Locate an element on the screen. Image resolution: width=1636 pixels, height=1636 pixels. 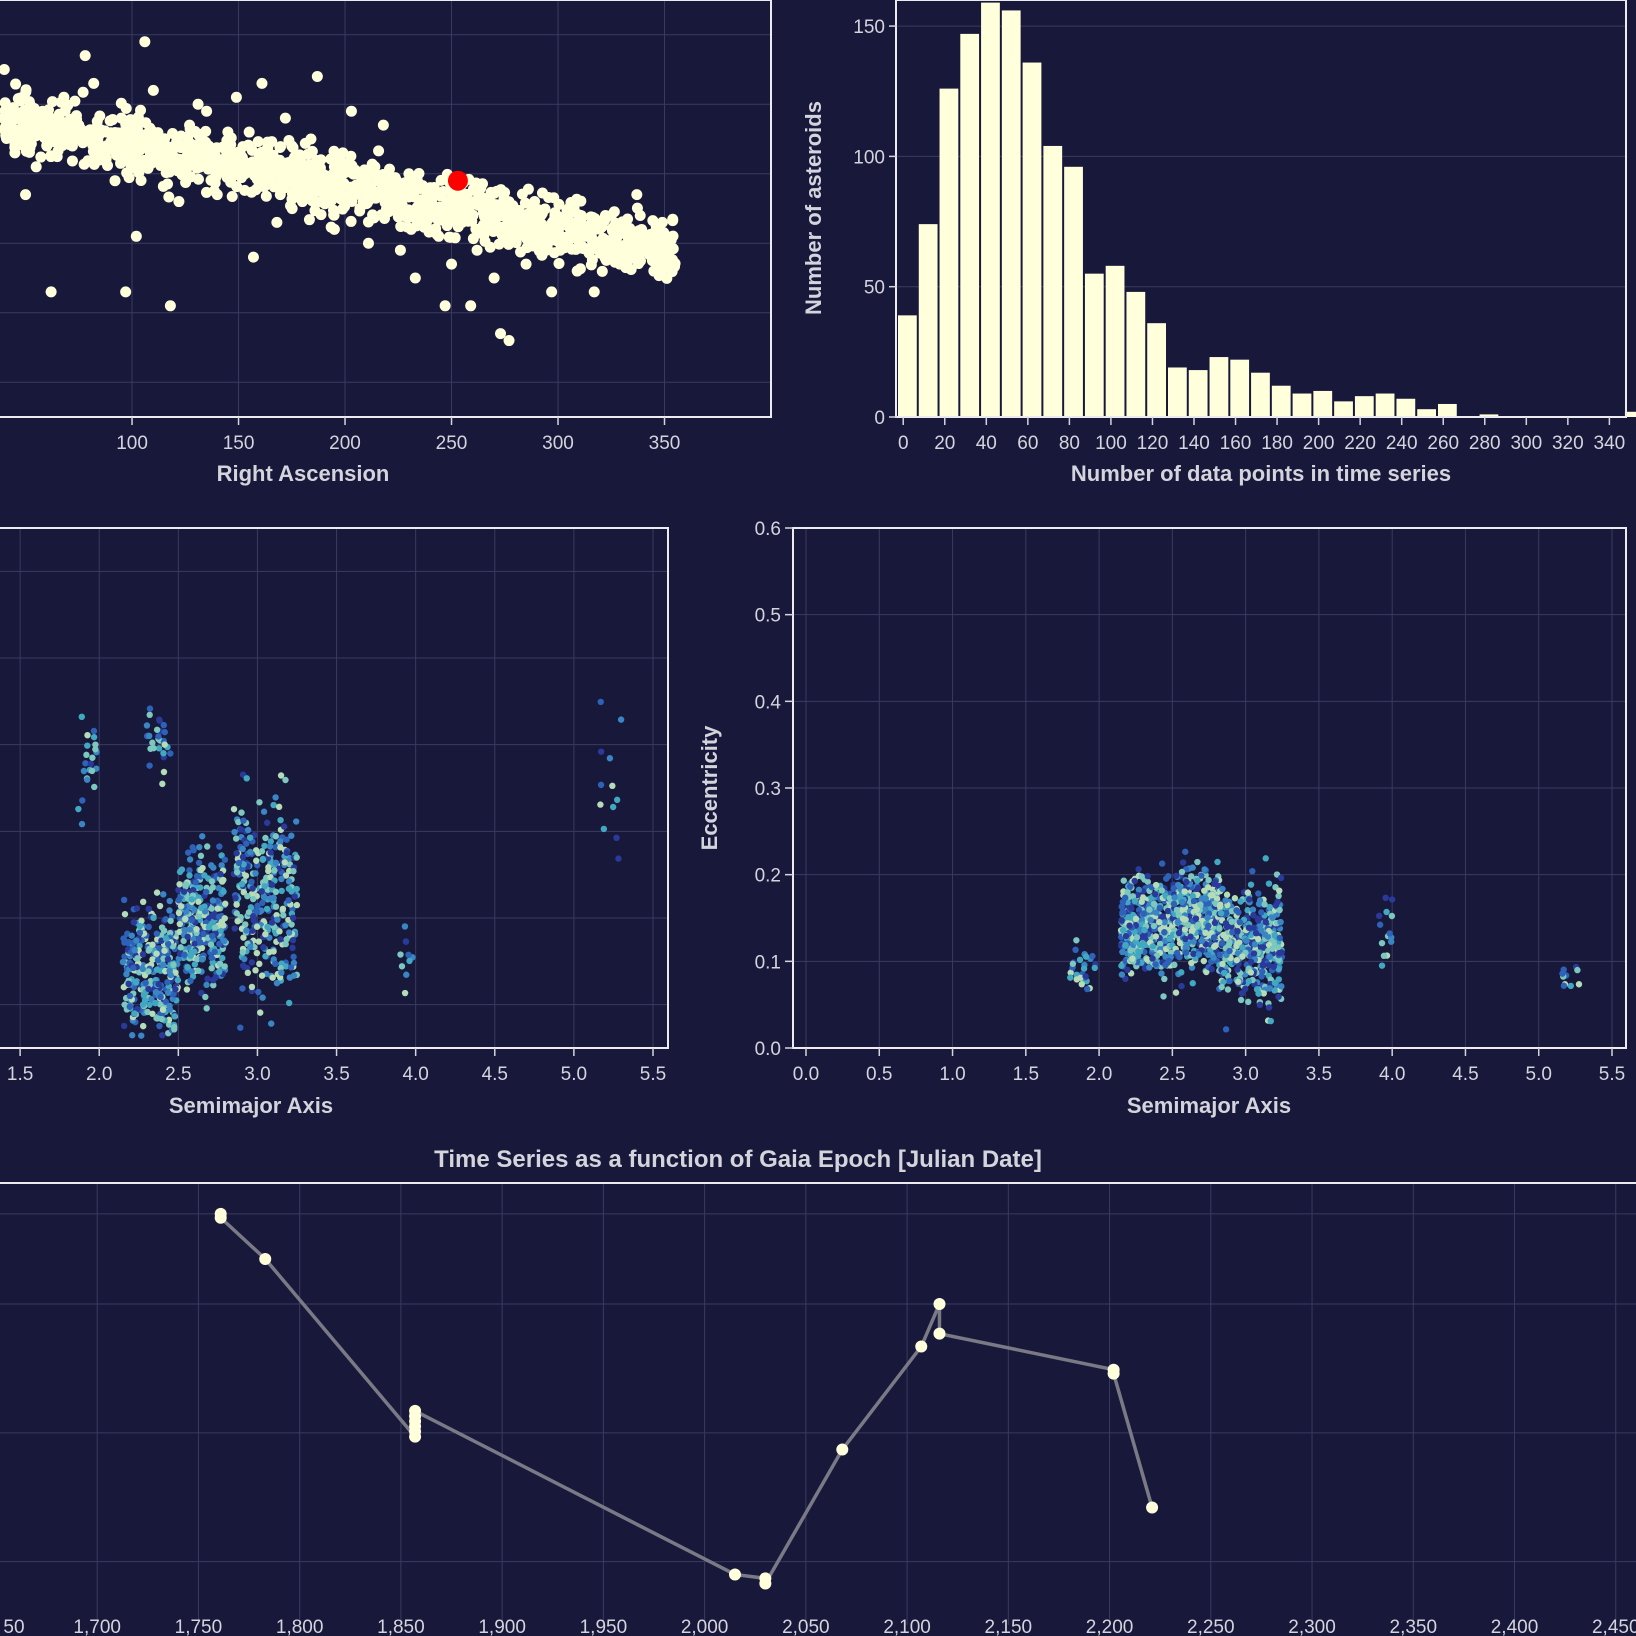
ts-x-tick-label: 1,950 is located at coordinates (604, 1626).